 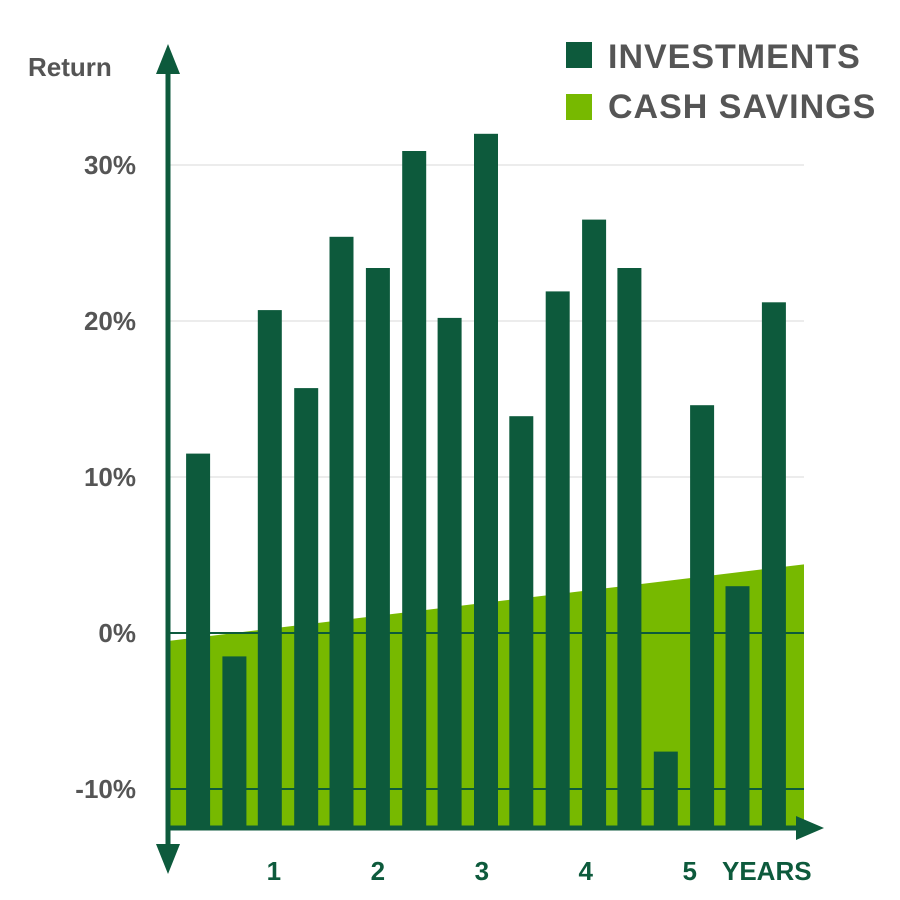 What do you see at coordinates (110, 477) in the screenshot?
I see `y-tick-label-2: 10%` at bounding box center [110, 477].